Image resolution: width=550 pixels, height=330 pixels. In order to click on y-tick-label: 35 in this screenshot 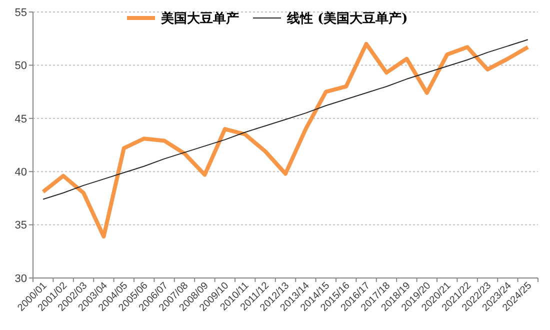, I will do `click(20, 226)`.